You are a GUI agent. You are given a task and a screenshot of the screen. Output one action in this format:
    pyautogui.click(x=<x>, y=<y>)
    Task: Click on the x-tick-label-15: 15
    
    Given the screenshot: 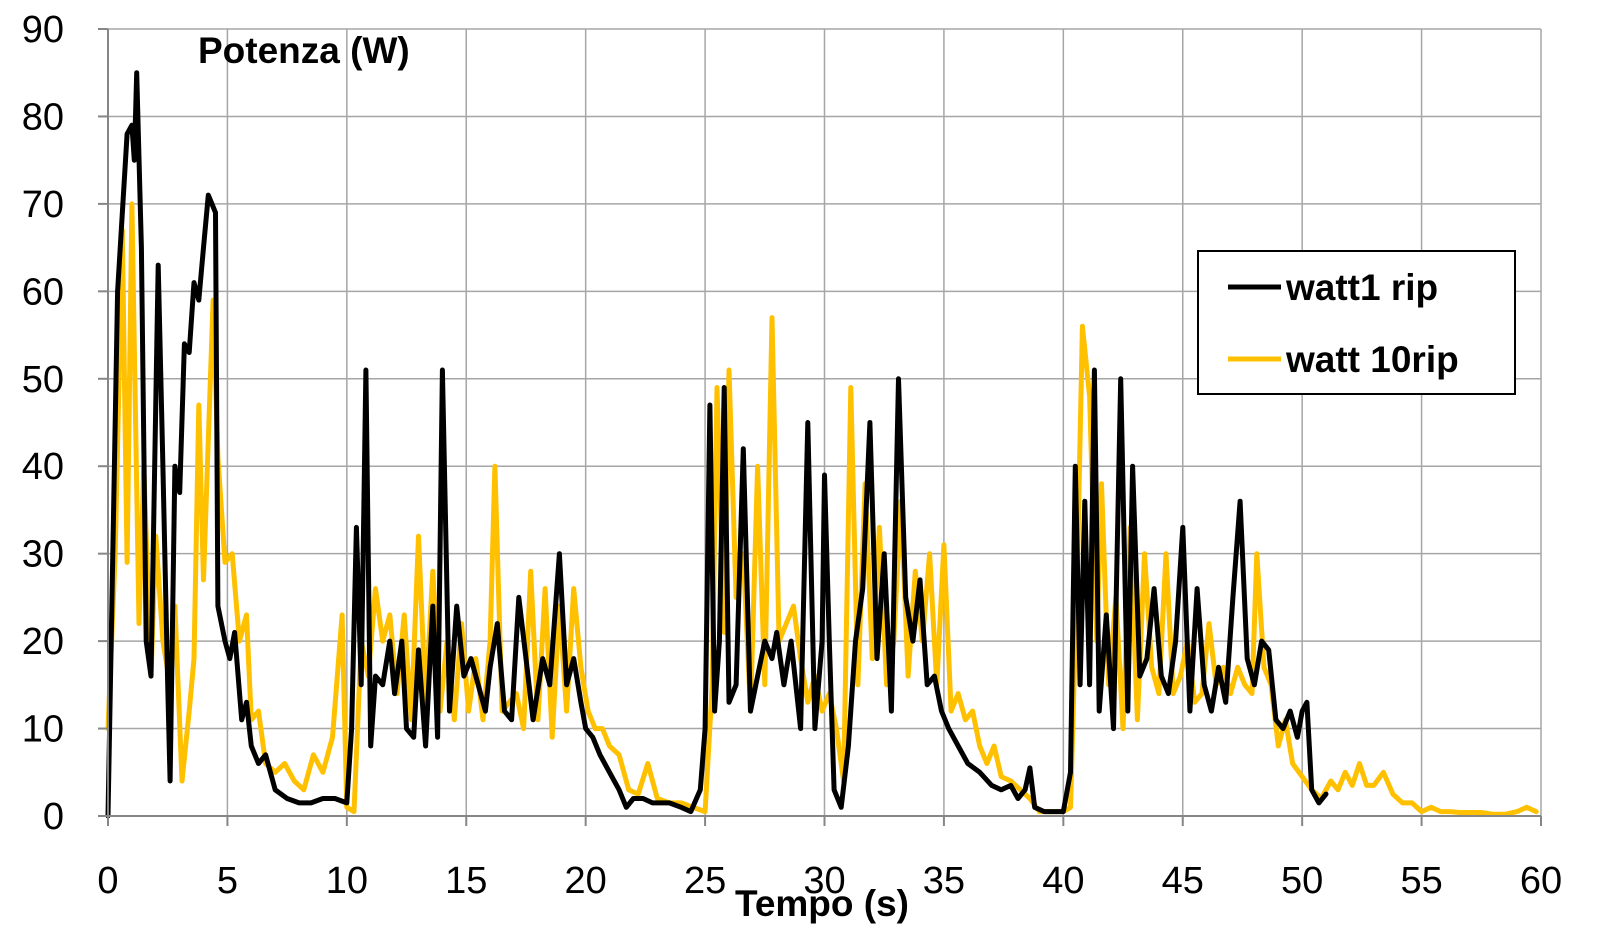 What is the action you would take?
    pyautogui.click(x=466, y=881)
    